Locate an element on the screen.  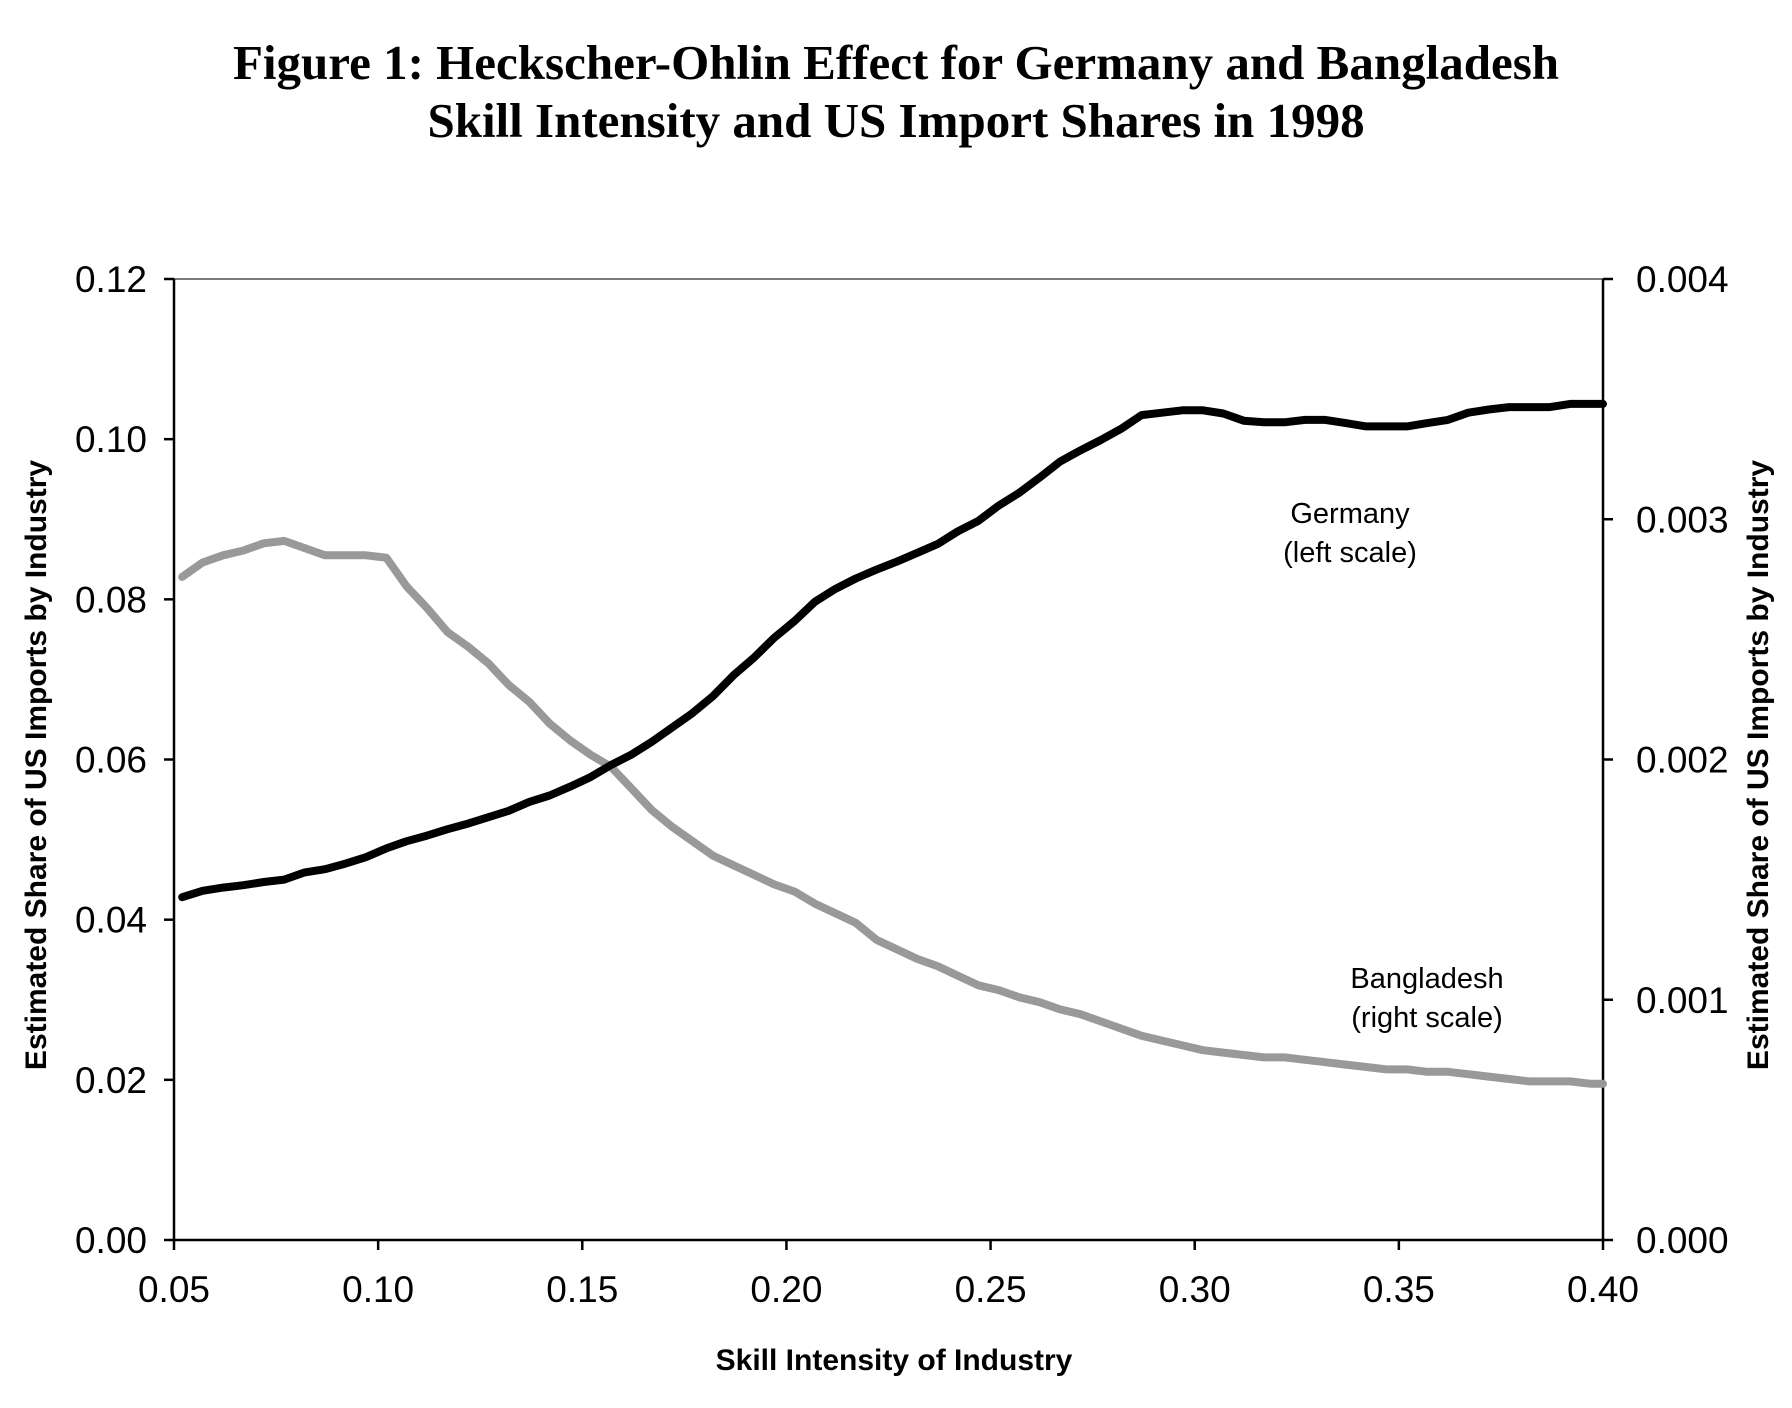
y-left-tick-label: 0.02 is located at coordinates (111, 1080).